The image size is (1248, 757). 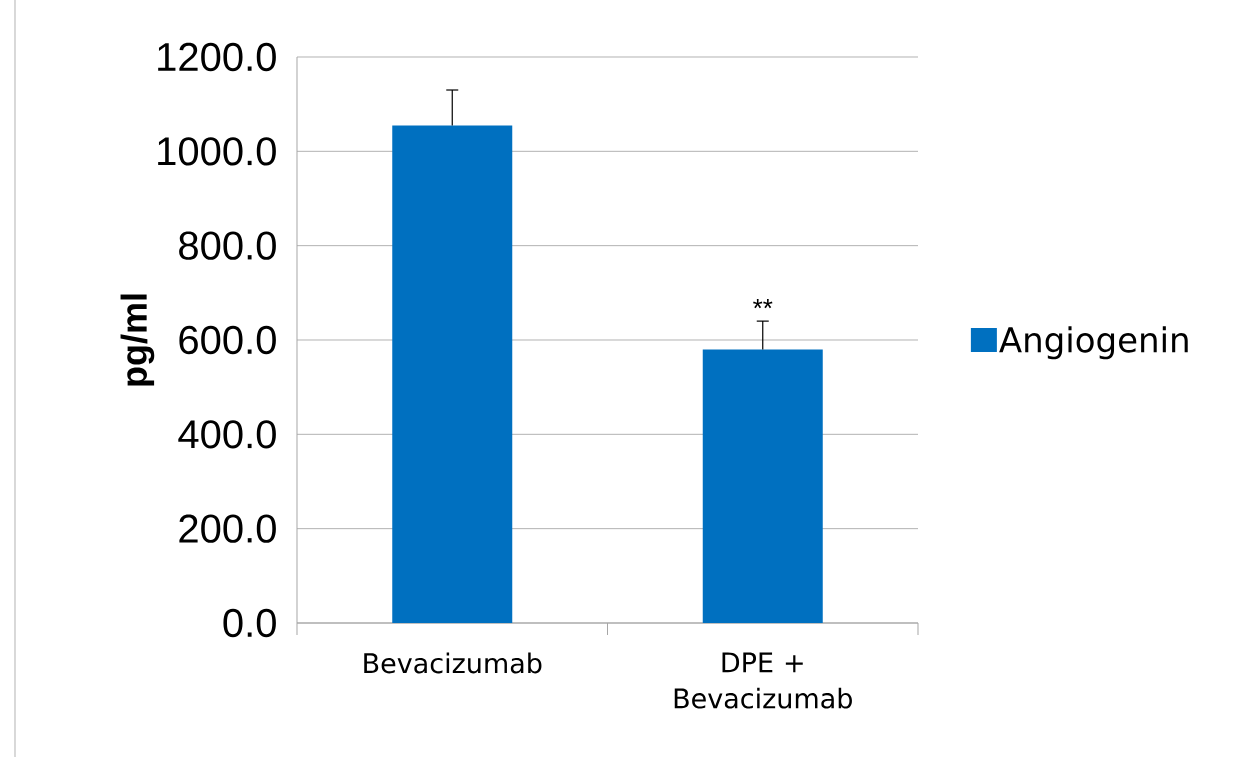 What do you see at coordinates (217, 57) in the screenshot?
I see `y-tick-label: 1200.0` at bounding box center [217, 57].